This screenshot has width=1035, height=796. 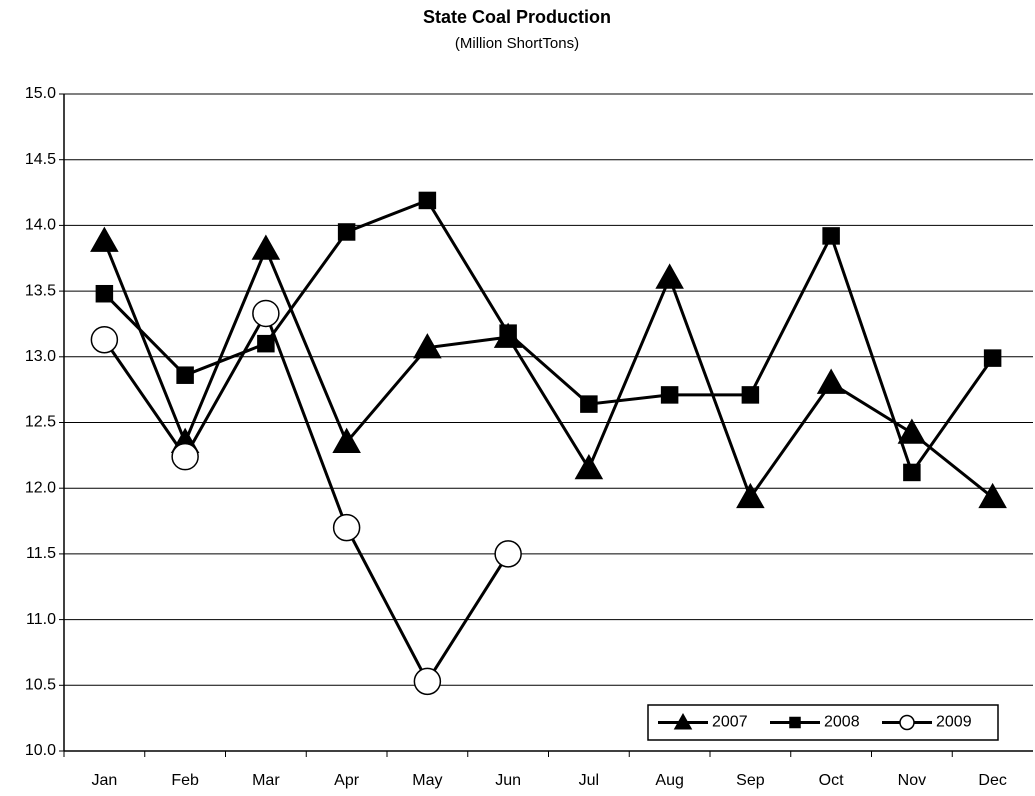 I want to click on x-tick-label: Oct, so click(x=831, y=780).